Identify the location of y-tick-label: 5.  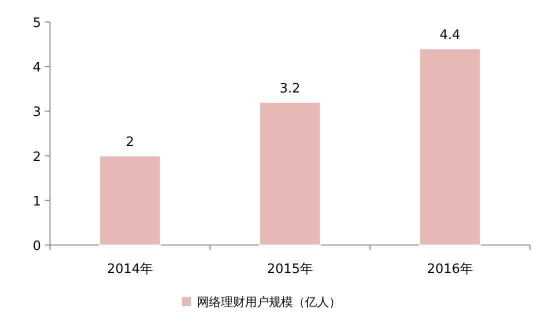
(36, 23).